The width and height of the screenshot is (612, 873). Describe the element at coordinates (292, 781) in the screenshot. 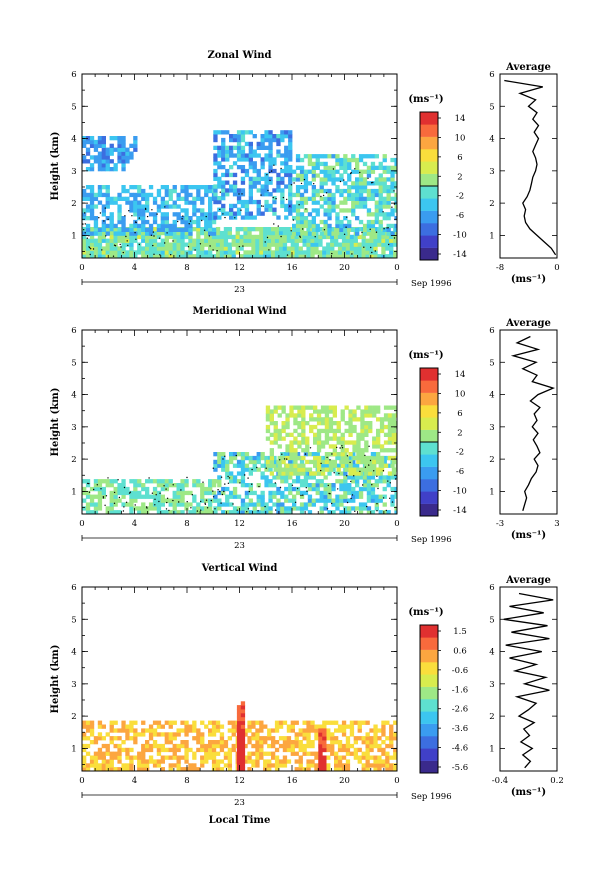

I see `x-tick-label: 16` at that location.